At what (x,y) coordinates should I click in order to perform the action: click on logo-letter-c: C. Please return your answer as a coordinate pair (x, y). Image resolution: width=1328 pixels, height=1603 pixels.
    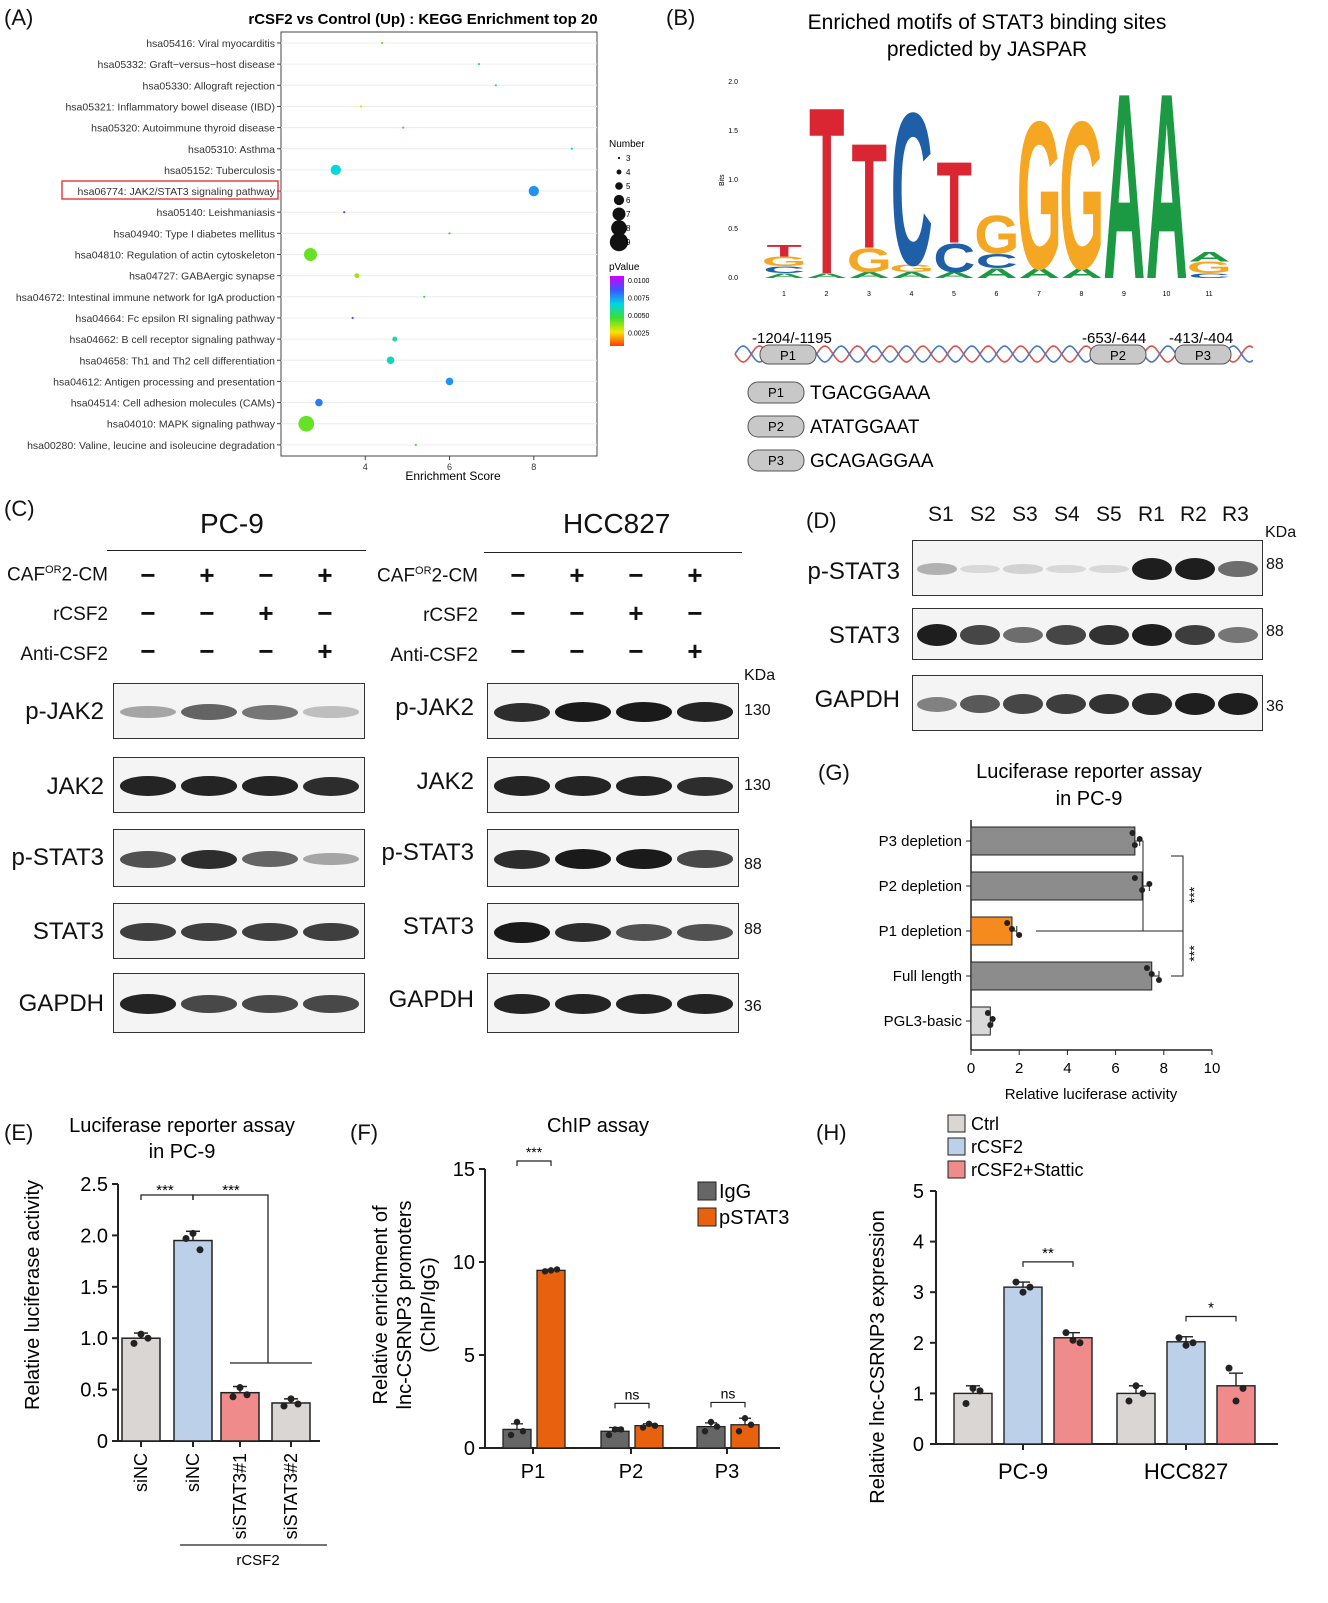
    Looking at the image, I should click on (912, 188).